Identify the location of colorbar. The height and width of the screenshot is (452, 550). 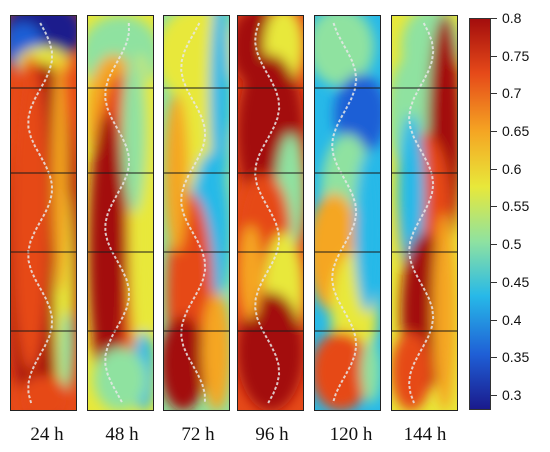
(480, 214).